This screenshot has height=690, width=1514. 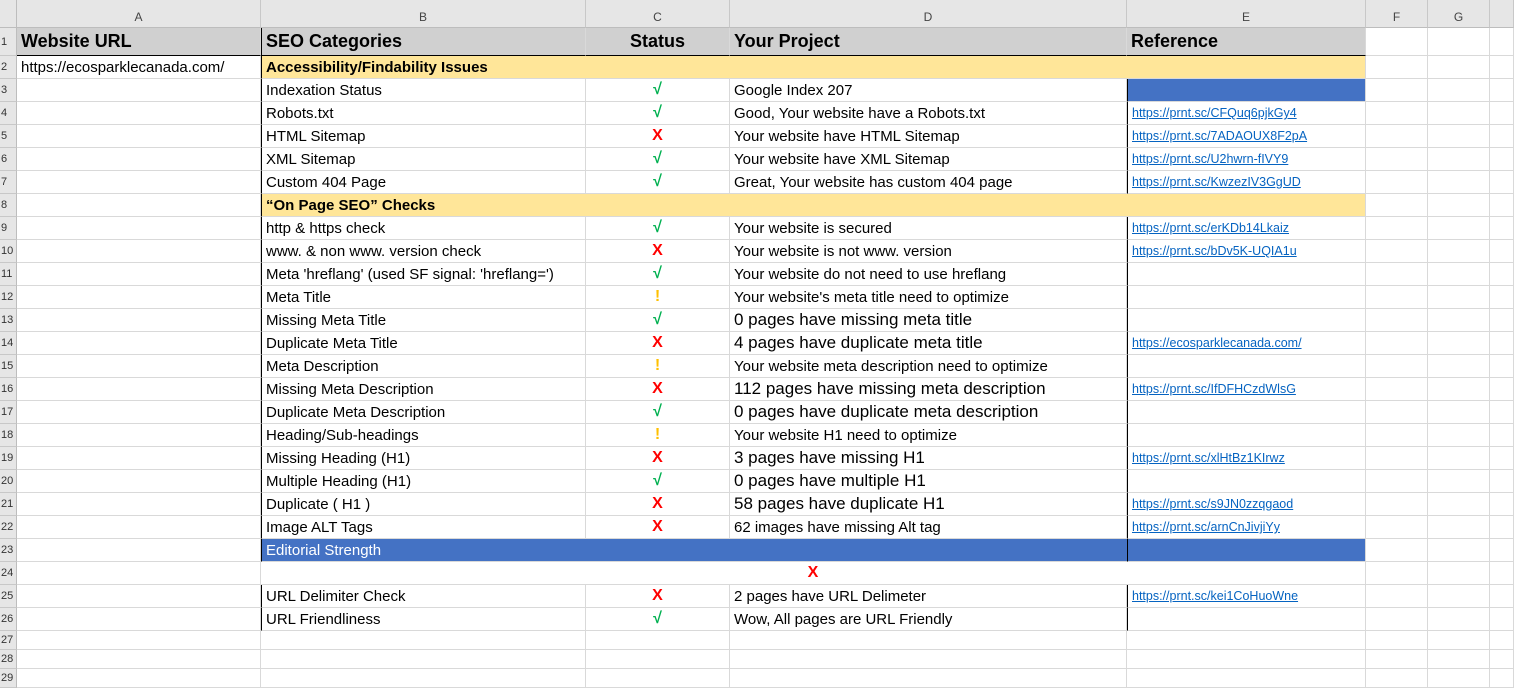 What do you see at coordinates (423, 343) in the screenshot?
I see `category-cell: Duplicate Meta Title` at bounding box center [423, 343].